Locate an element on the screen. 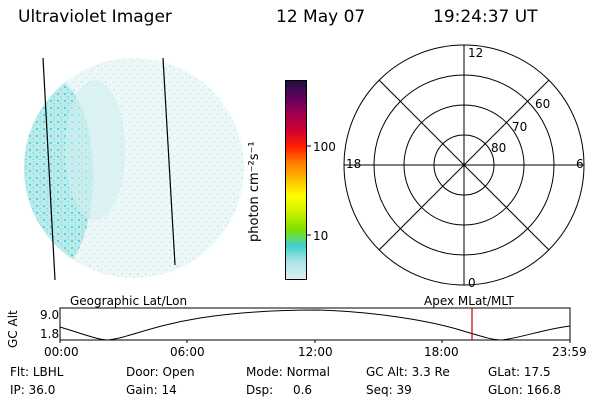 This screenshot has width=600, height=400. colorbar-tick-10: 10 is located at coordinates (321, 236).